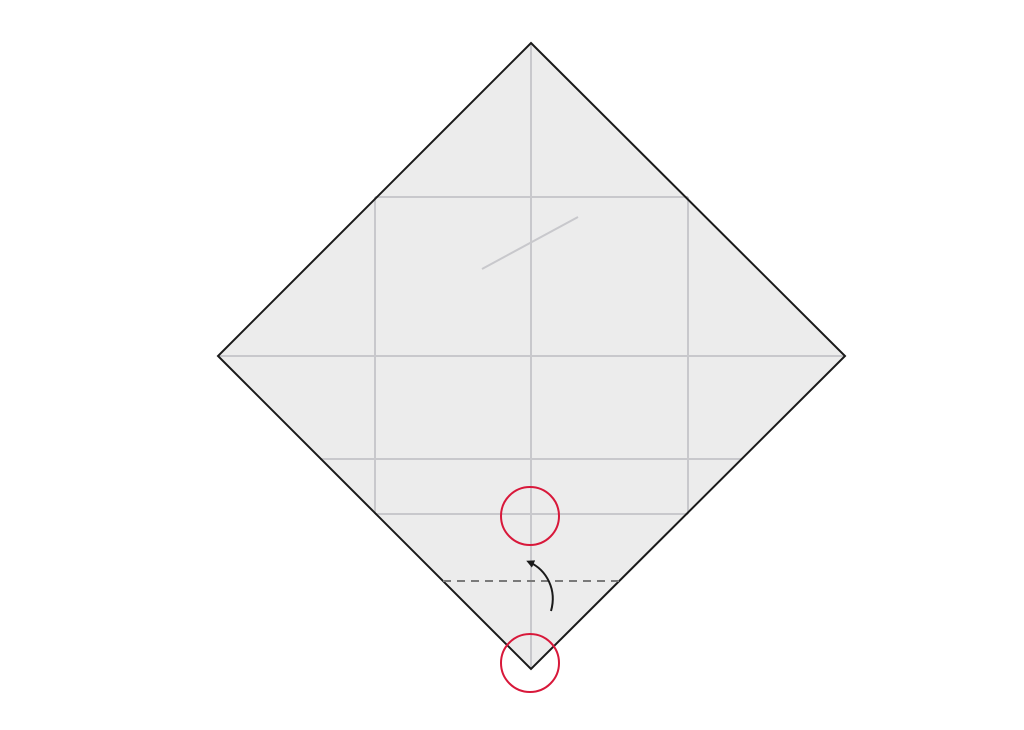 This screenshot has width=1024, height=730. Describe the element at coordinates (530, 243) in the screenshot. I see `crease-diagonal-short` at that location.